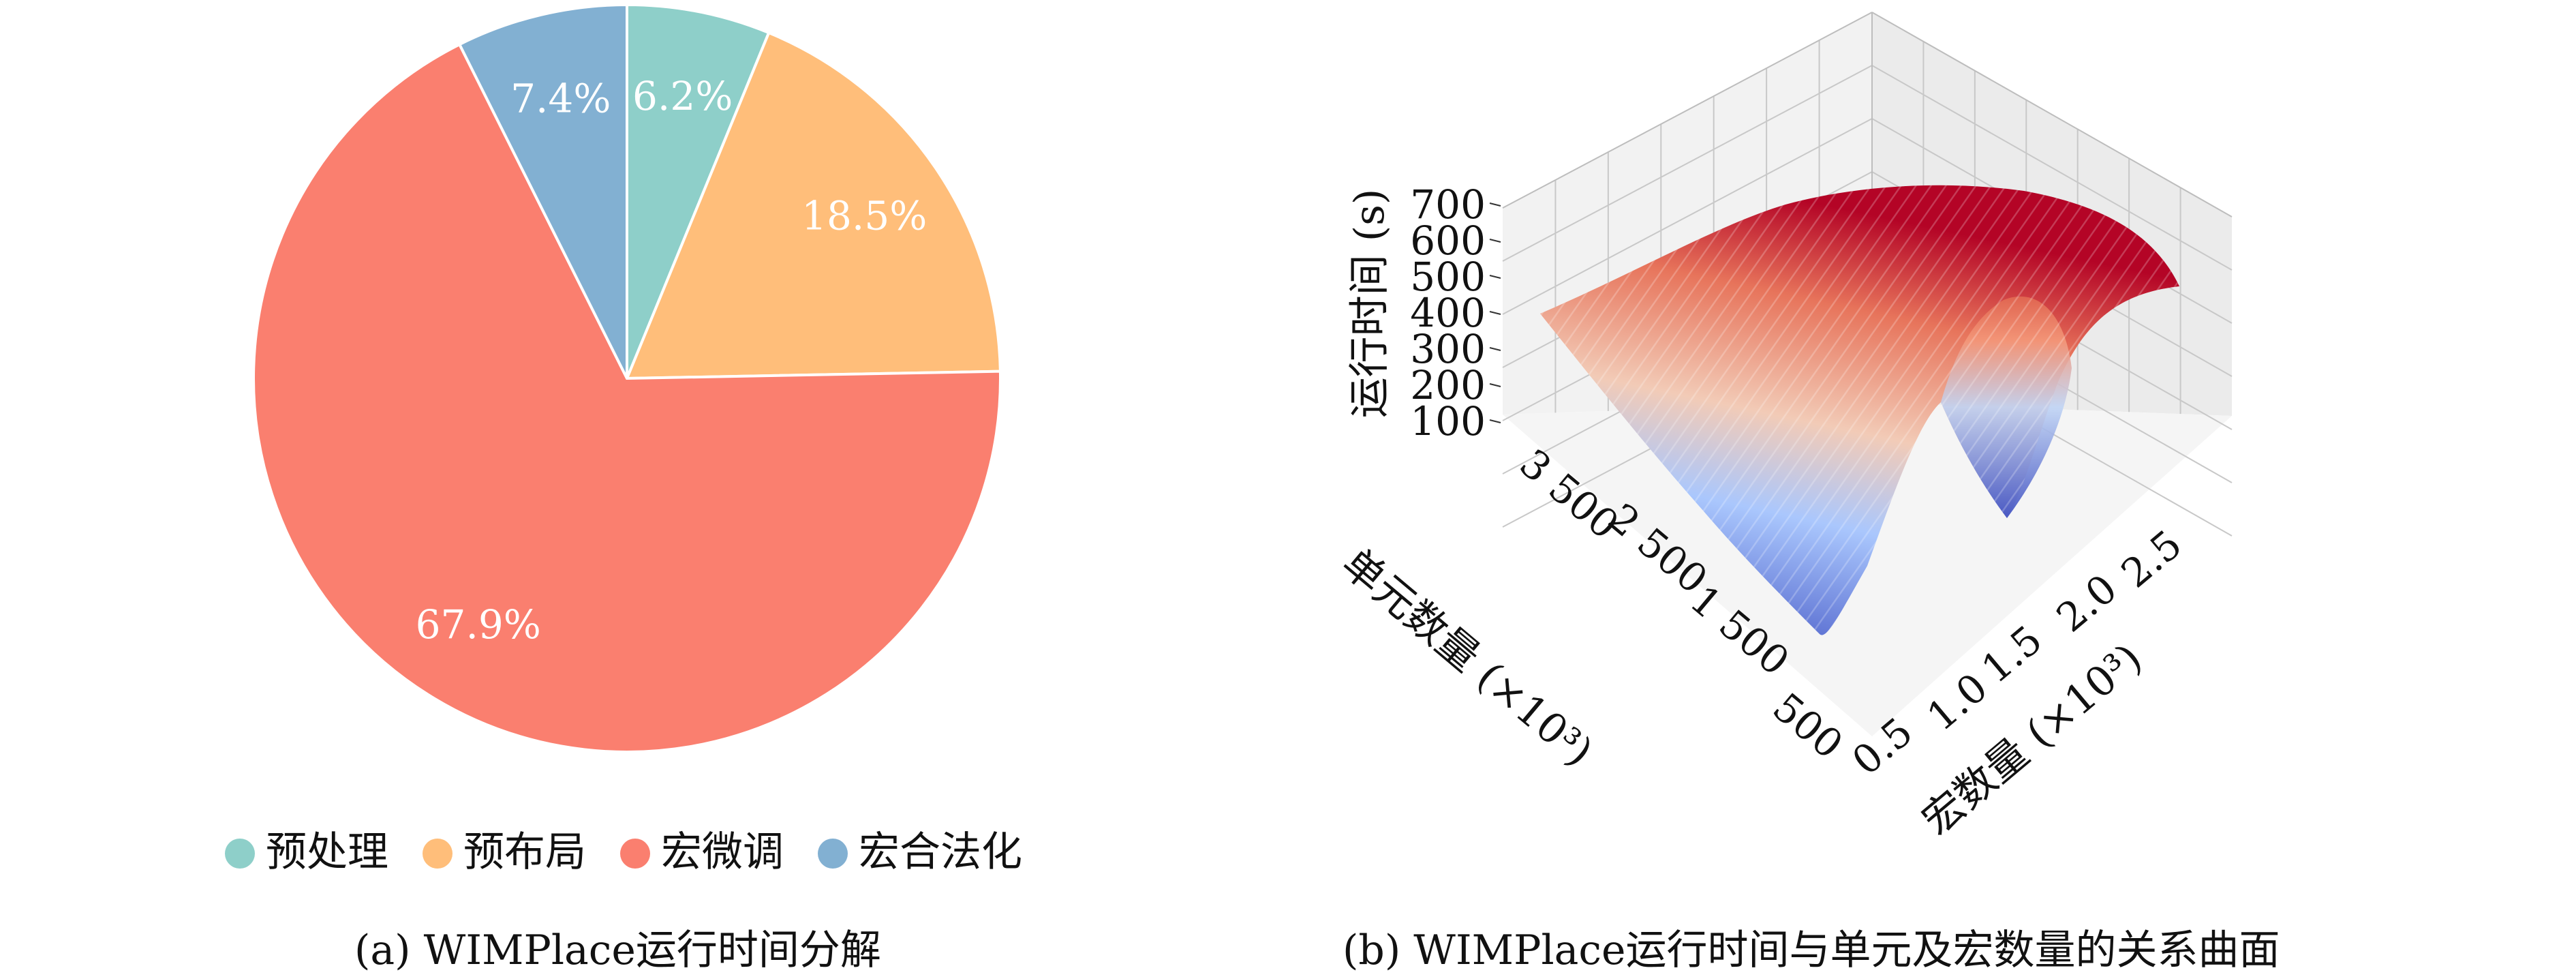  I want to click on legend-label-3: 宏微调, so click(723, 852).